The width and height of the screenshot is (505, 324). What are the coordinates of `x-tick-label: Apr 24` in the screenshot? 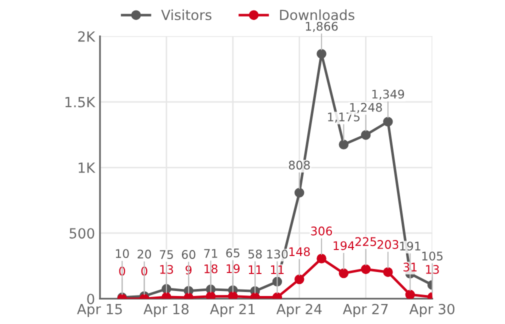 It's located at (299, 311).